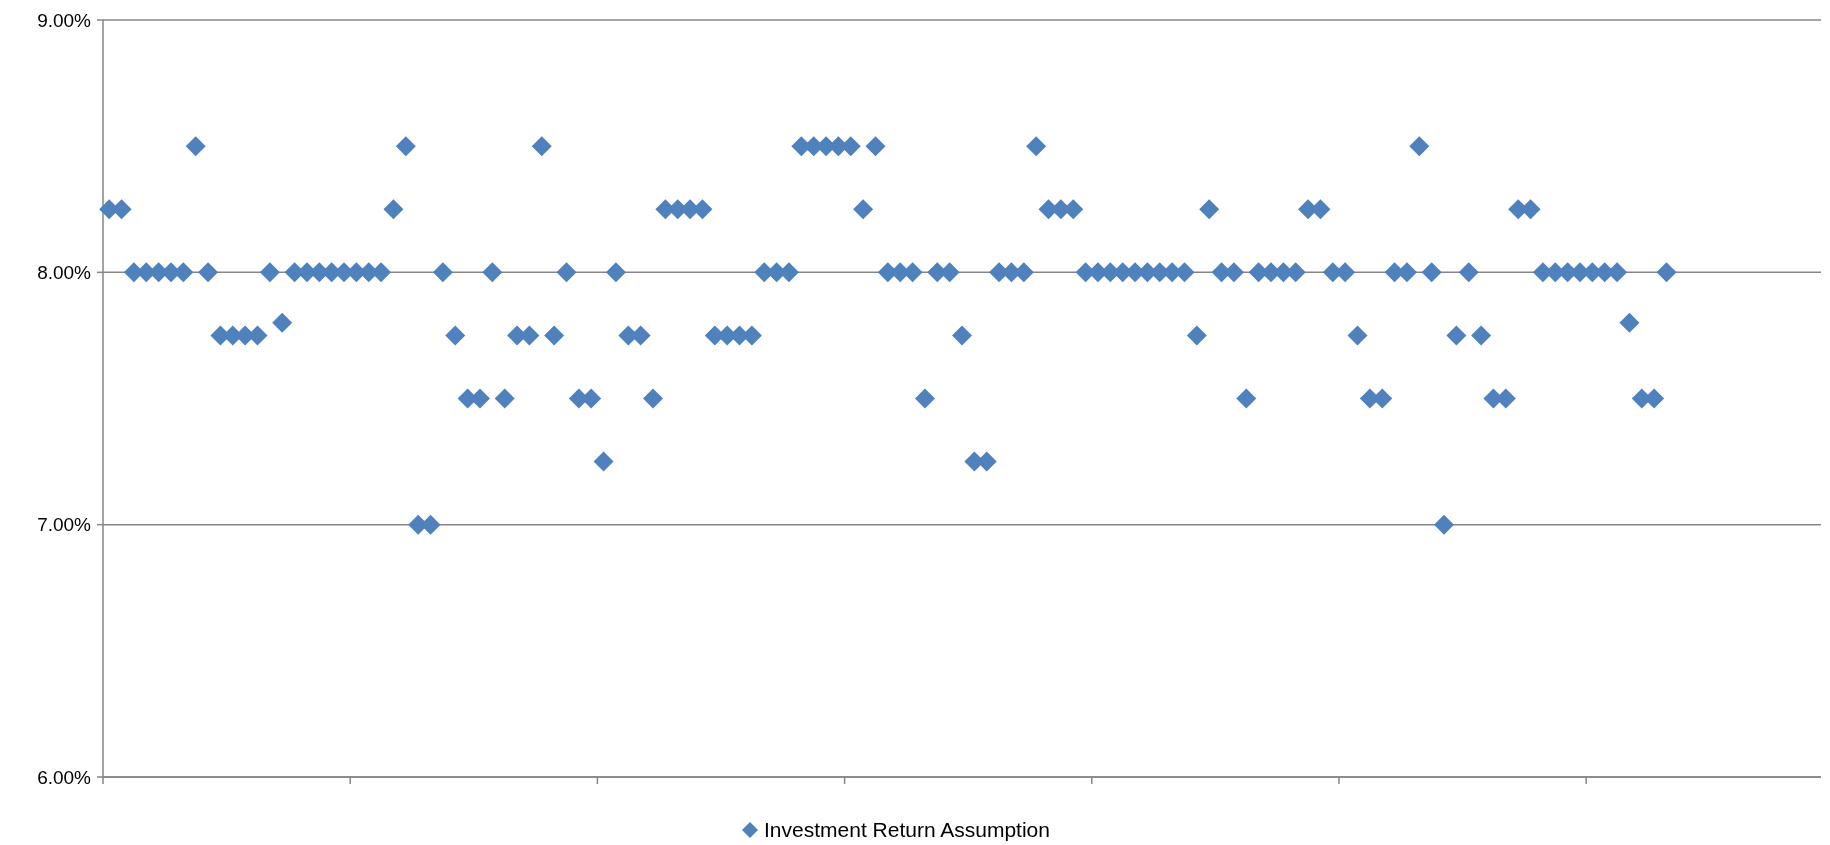 This screenshot has height=845, width=1830. I want to click on y-tick-label: 6.00%, so click(64, 777).